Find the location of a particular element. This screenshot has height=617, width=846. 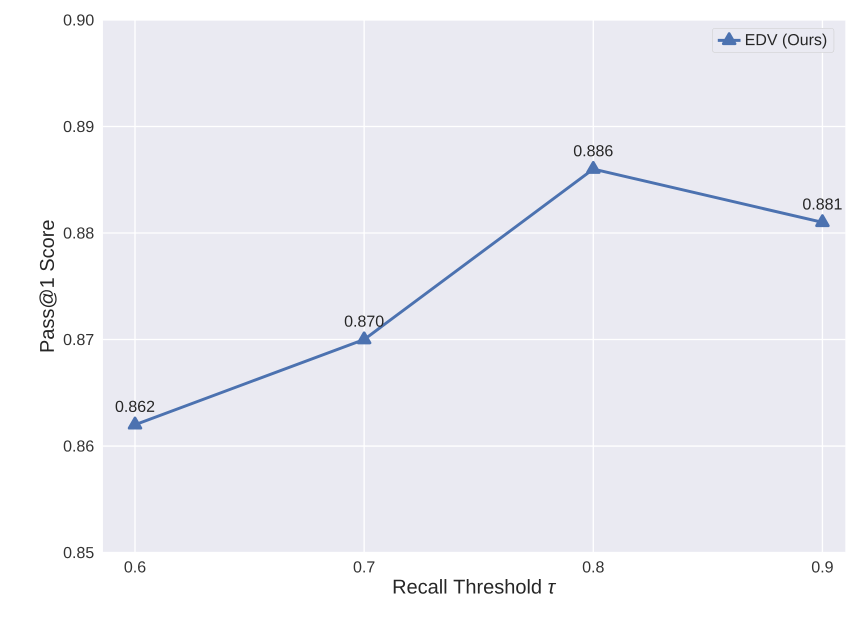

data-label: 0.862 is located at coordinates (135, 406).